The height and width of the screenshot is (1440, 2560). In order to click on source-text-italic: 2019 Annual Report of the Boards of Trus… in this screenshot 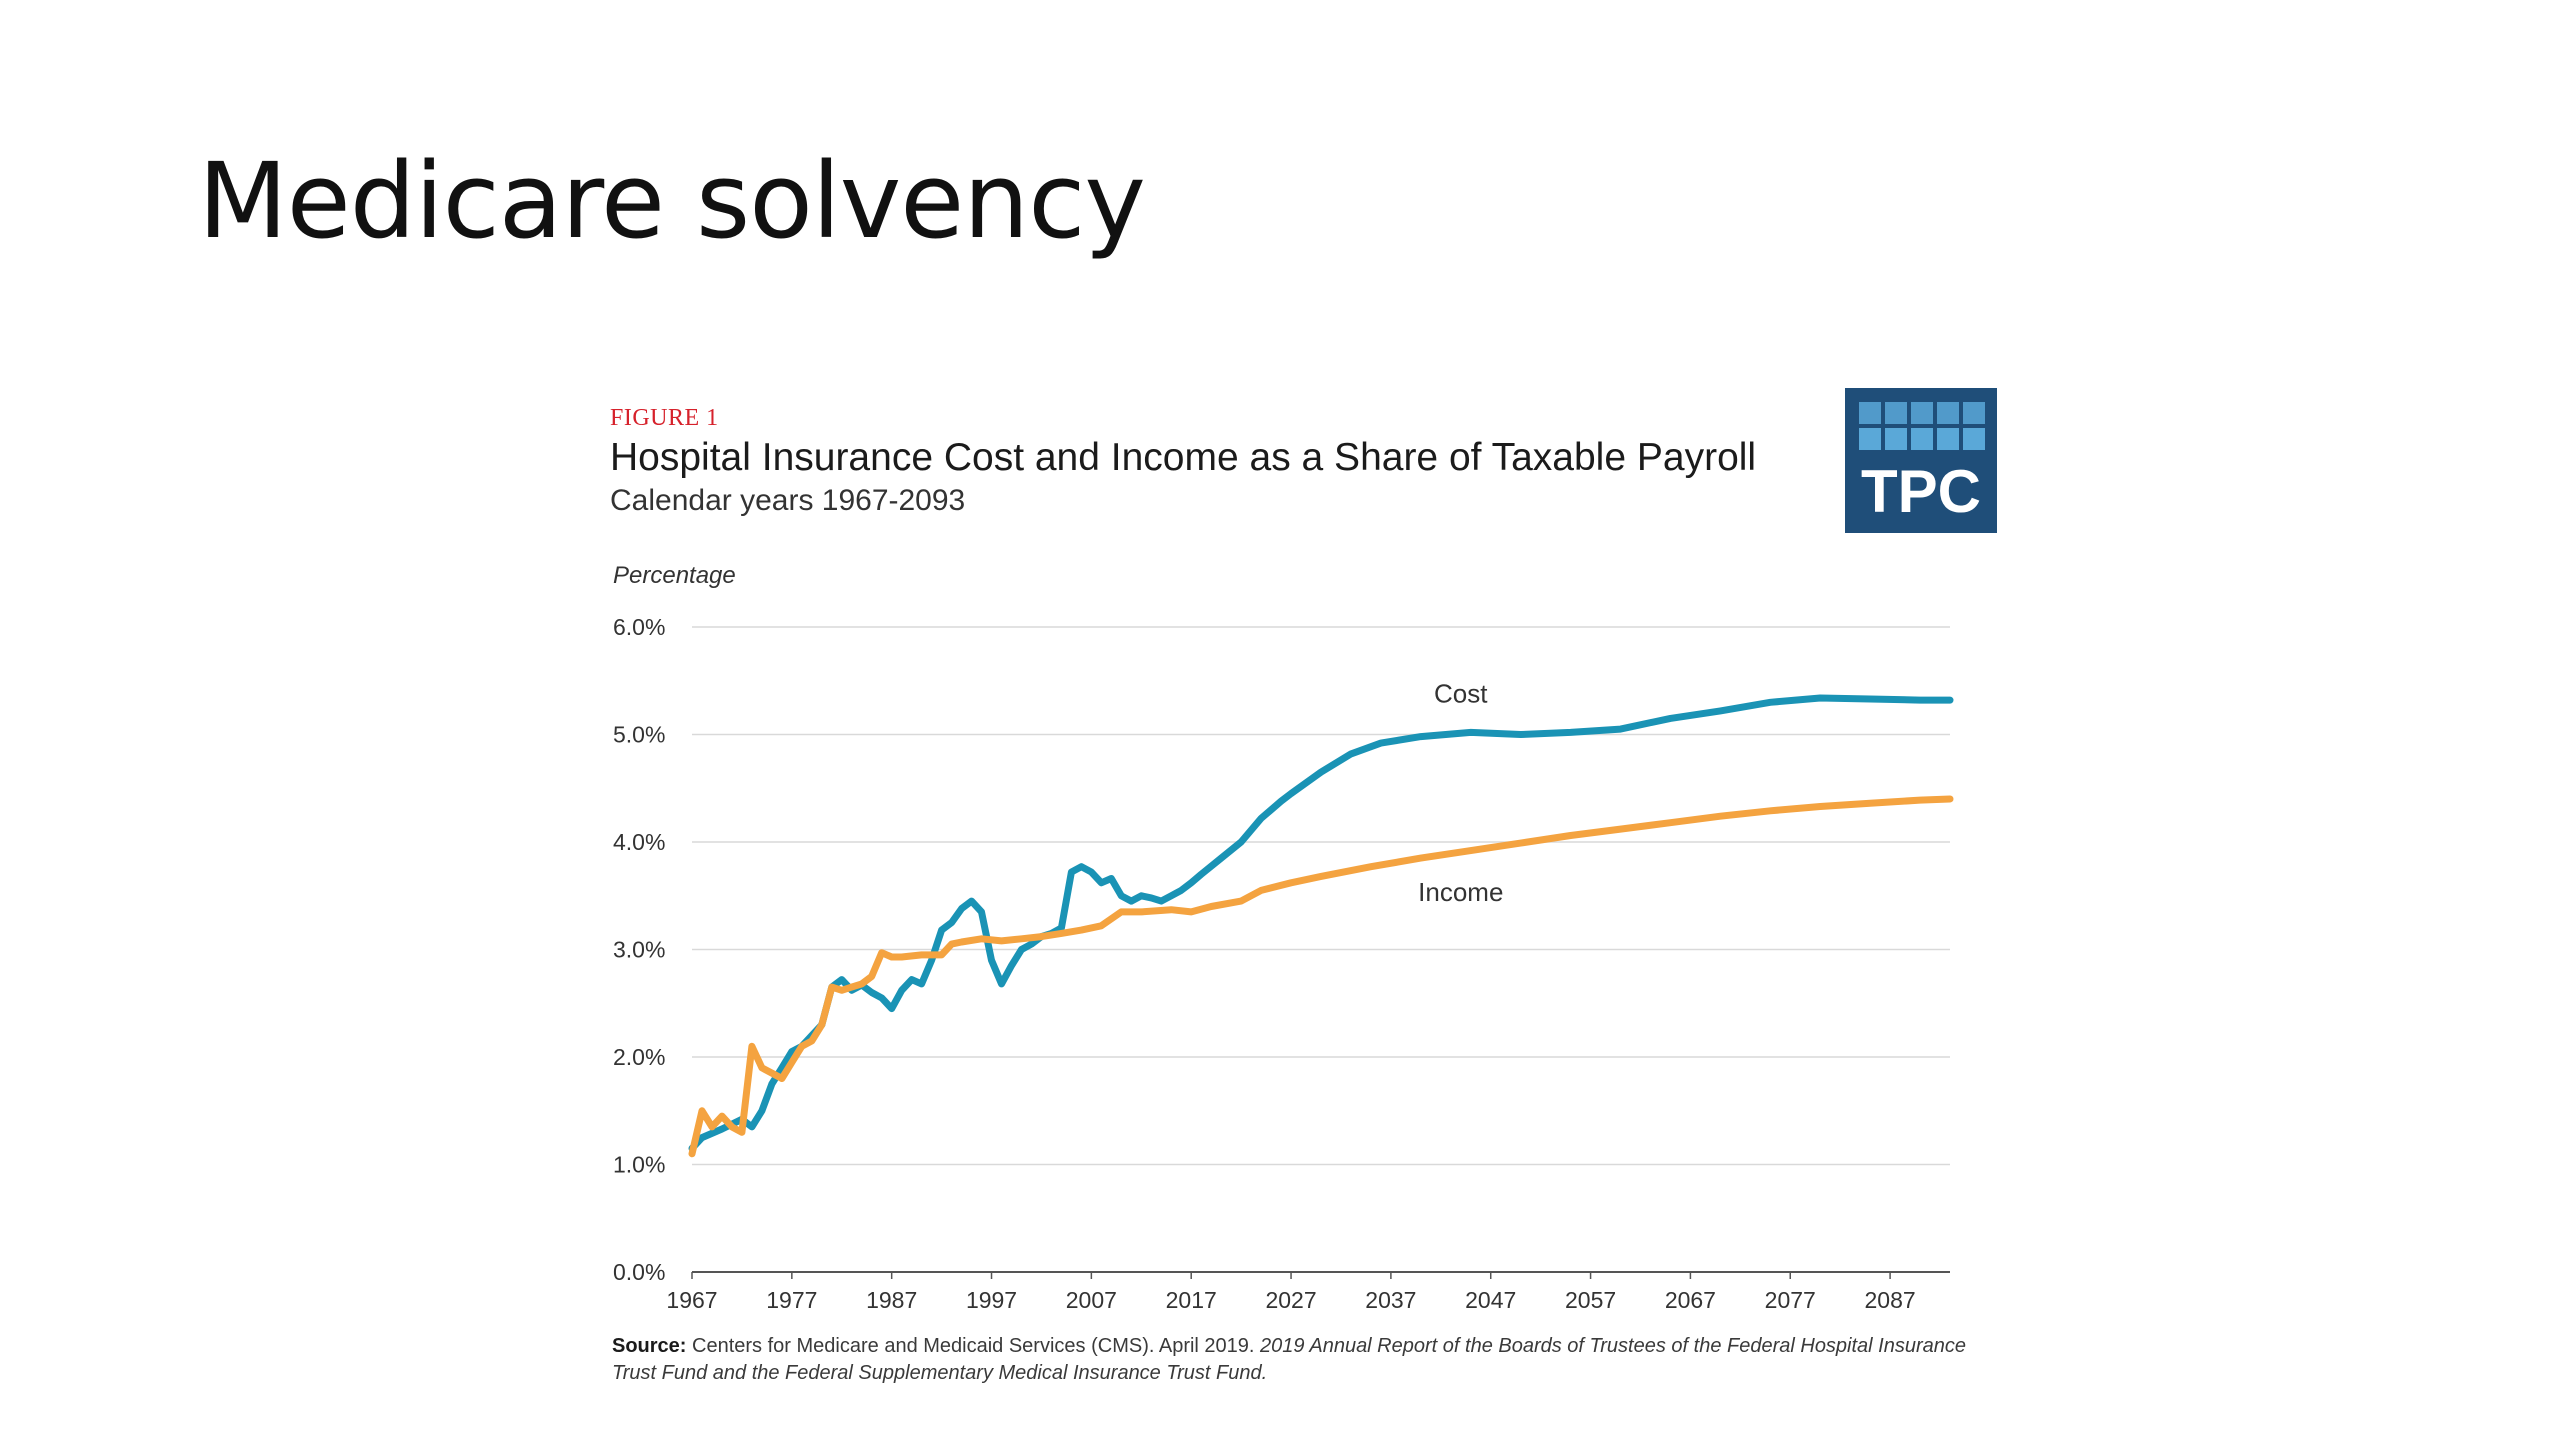, I will do `click(1289, 1359)`.